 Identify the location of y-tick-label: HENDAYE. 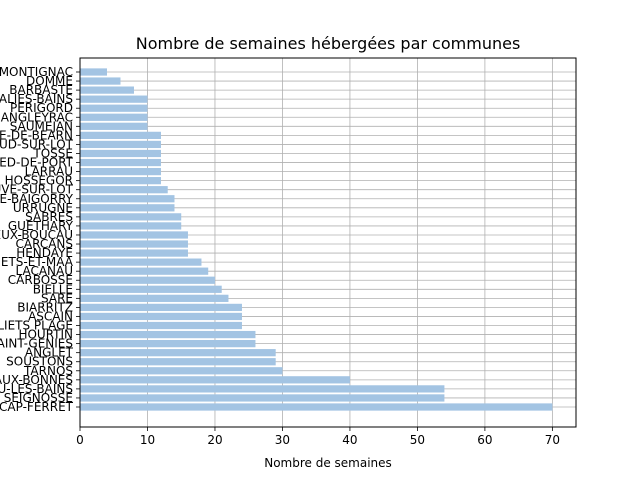
(44, 253).